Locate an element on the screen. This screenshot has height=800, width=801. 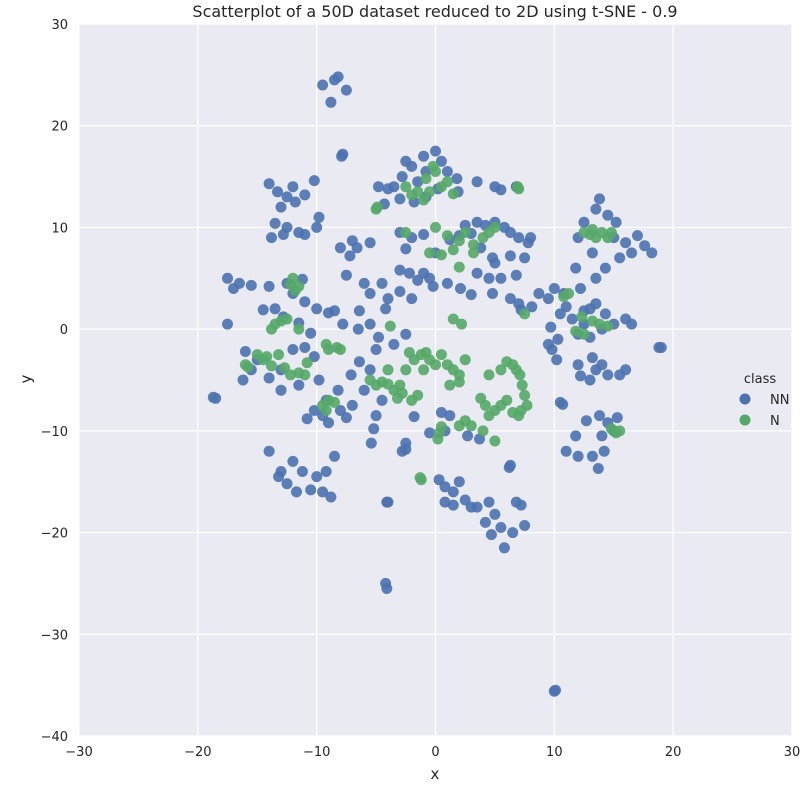
y-tick-label: −10 is located at coordinates (54, 432).